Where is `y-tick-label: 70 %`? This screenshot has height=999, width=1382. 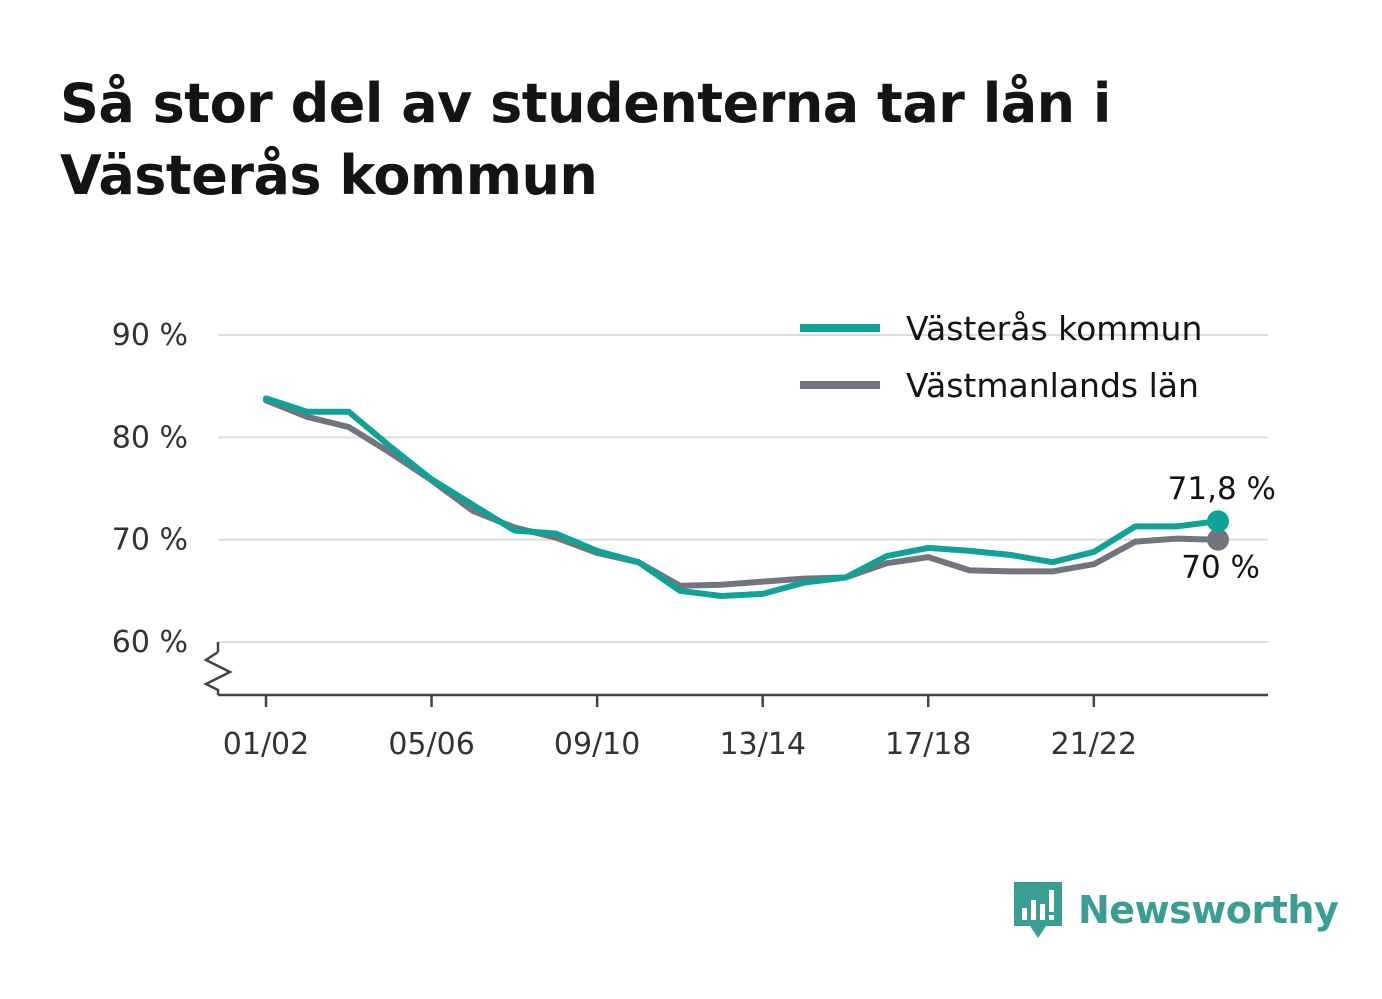
y-tick-label: 70 % is located at coordinates (150, 540).